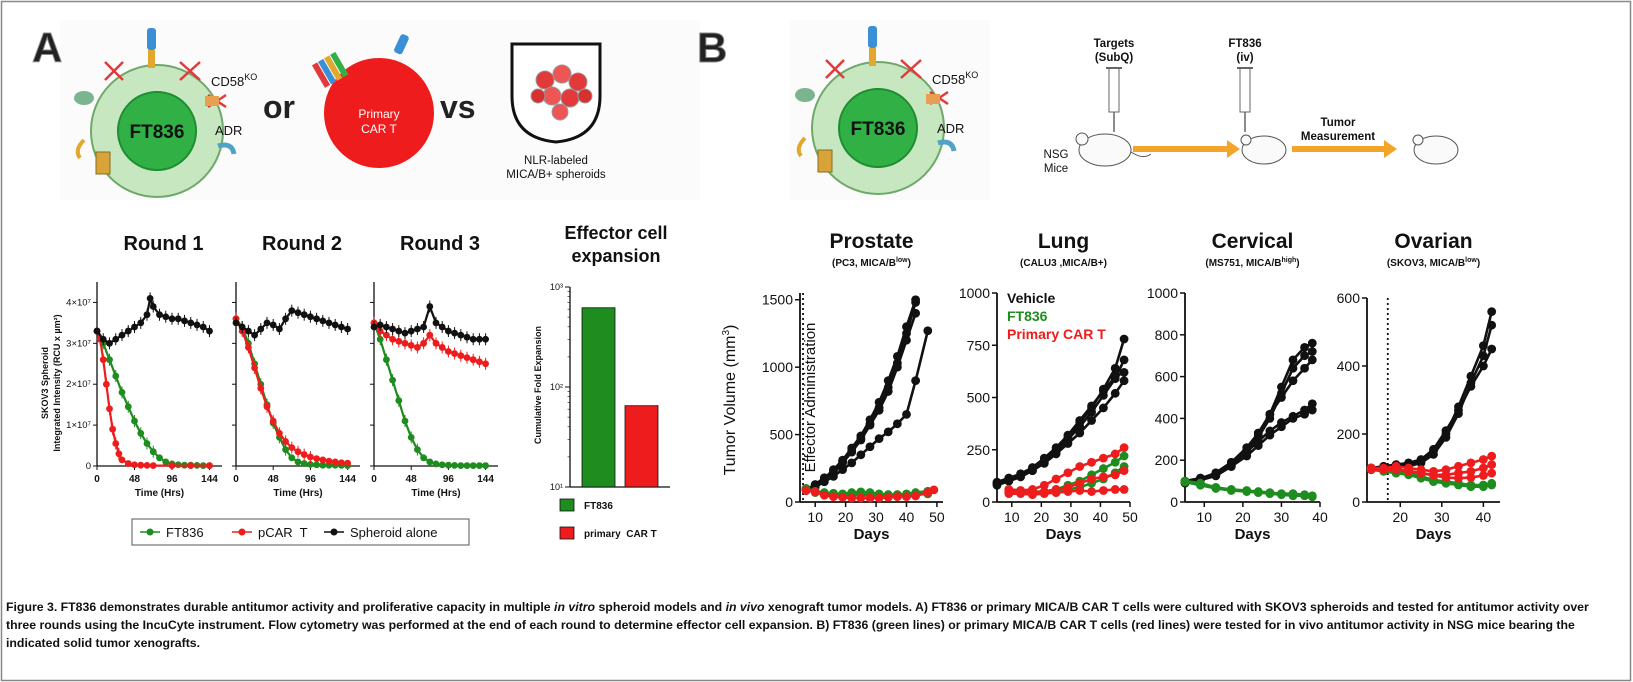 This screenshot has width=1633, height=682. I want to click on effector-administration-label: Effector Administration, so click(810, 398).